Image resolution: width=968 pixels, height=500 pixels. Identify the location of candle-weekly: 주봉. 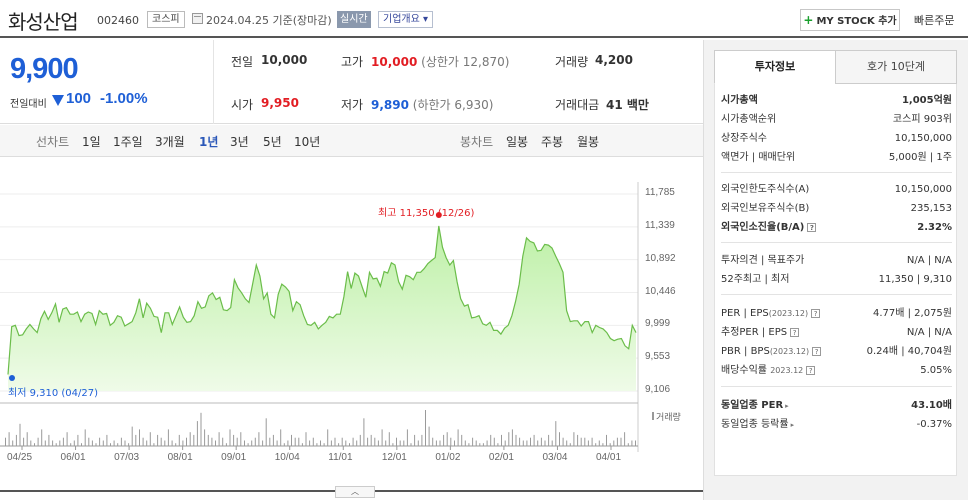
(552, 142).